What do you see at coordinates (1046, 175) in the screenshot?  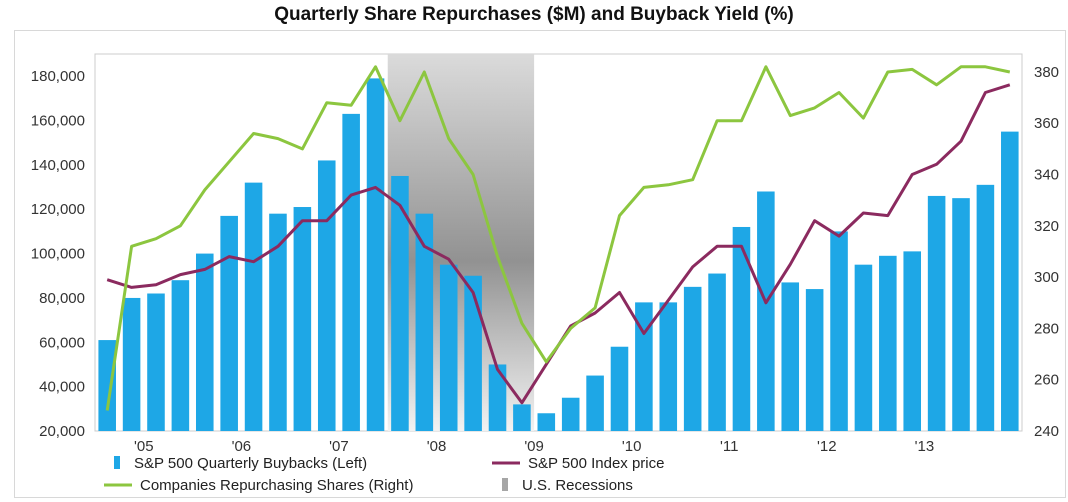 I see `right-tick-label: 340` at bounding box center [1046, 175].